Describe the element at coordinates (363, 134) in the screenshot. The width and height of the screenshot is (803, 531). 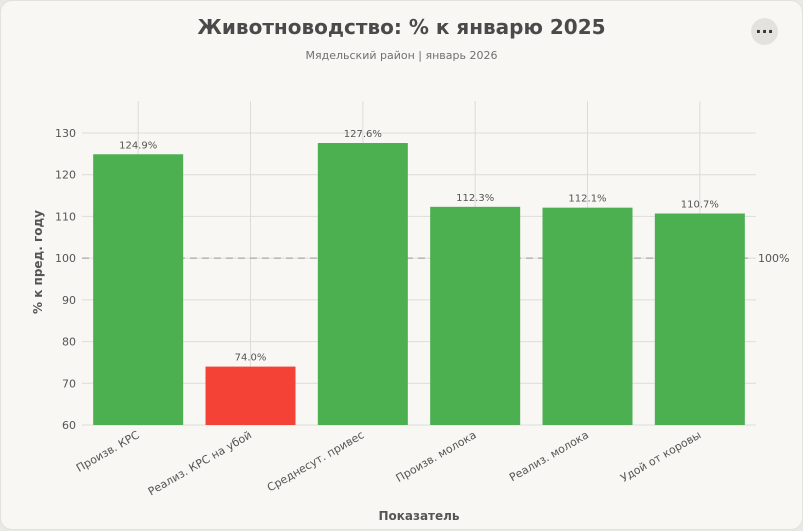
I see `bar-value-label: 127.6%` at that location.